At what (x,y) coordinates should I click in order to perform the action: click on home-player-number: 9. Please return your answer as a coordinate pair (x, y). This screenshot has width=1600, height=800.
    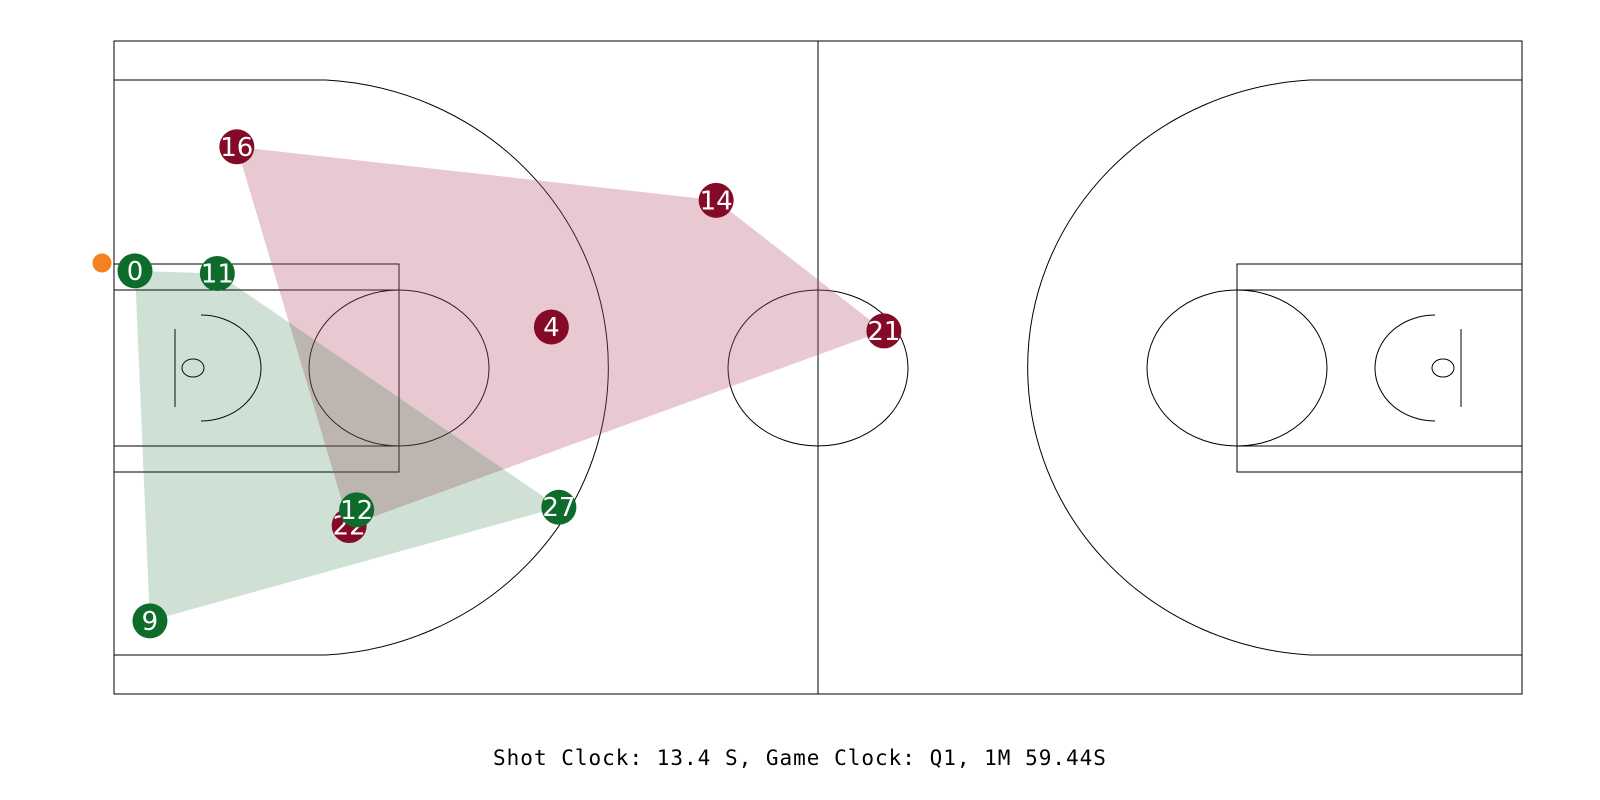
    Looking at the image, I should click on (150, 622).